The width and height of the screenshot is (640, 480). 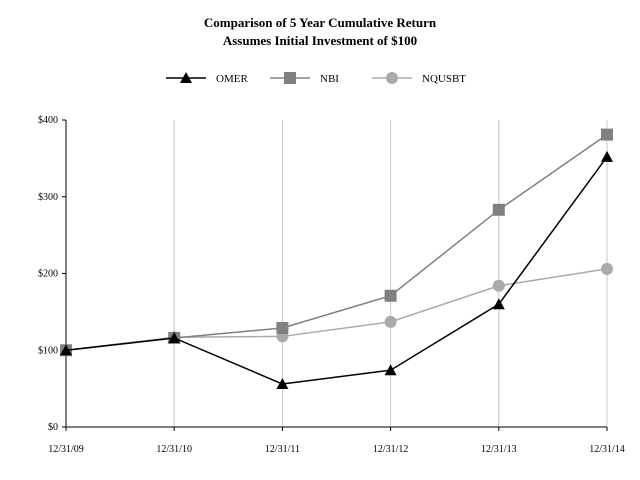 What do you see at coordinates (329, 79) in the screenshot?
I see `legend-label: NBI` at bounding box center [329, 79].